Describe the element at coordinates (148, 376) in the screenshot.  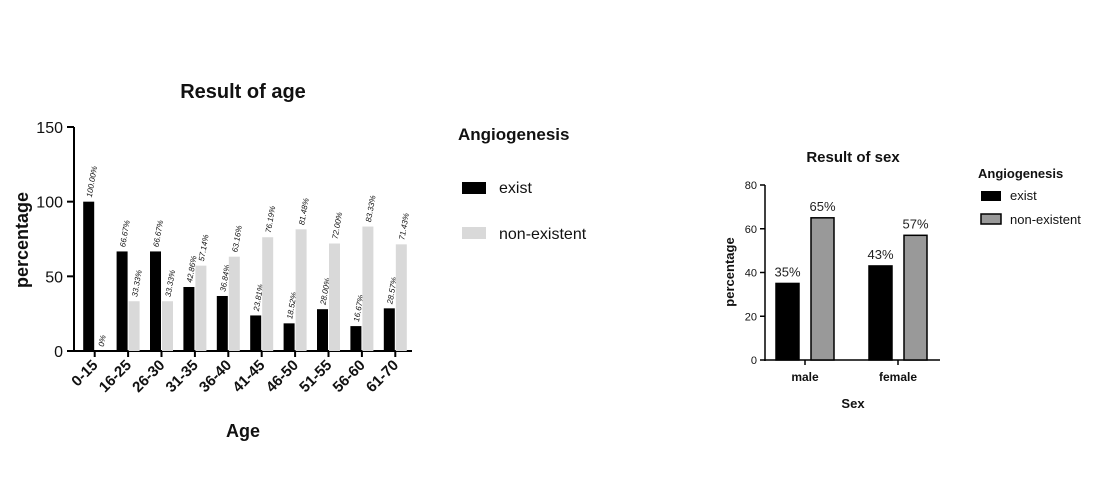
I see `age-x-tick-label: 26-30` at that location.